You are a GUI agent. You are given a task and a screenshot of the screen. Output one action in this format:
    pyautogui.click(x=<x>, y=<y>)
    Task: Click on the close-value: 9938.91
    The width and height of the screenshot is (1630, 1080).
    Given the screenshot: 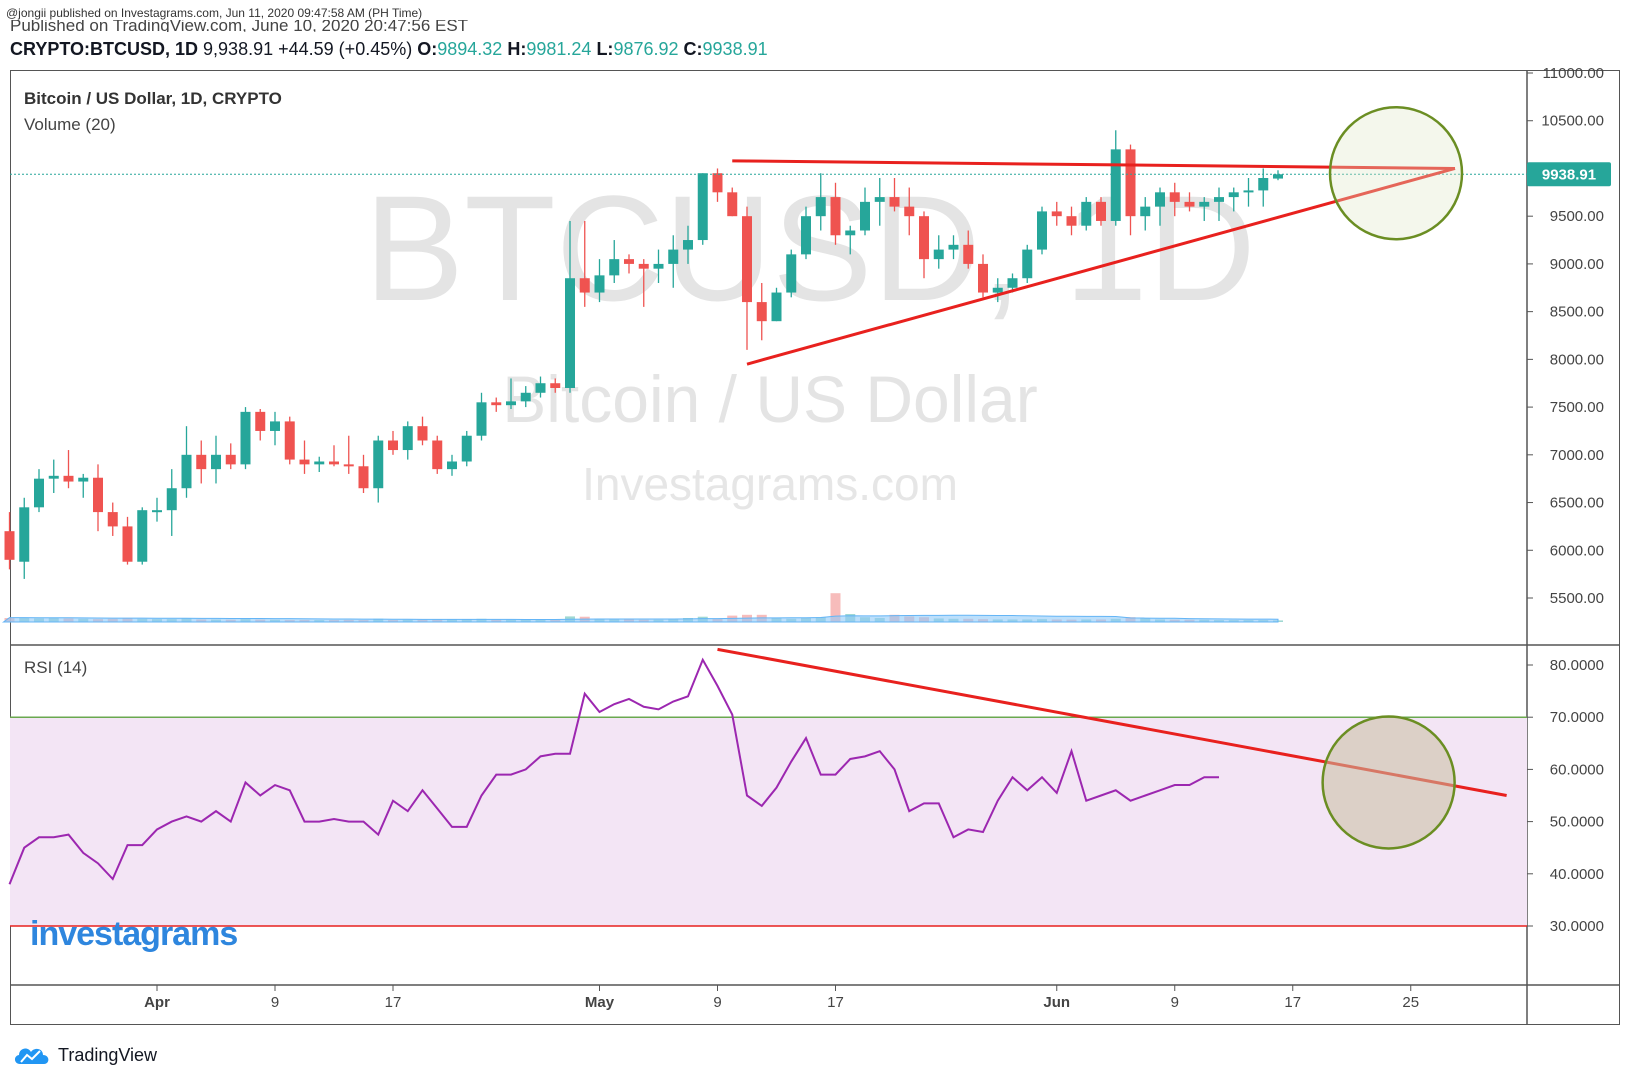 What is the action you would take?
    pyautogui.click(x=735, y=49)
    